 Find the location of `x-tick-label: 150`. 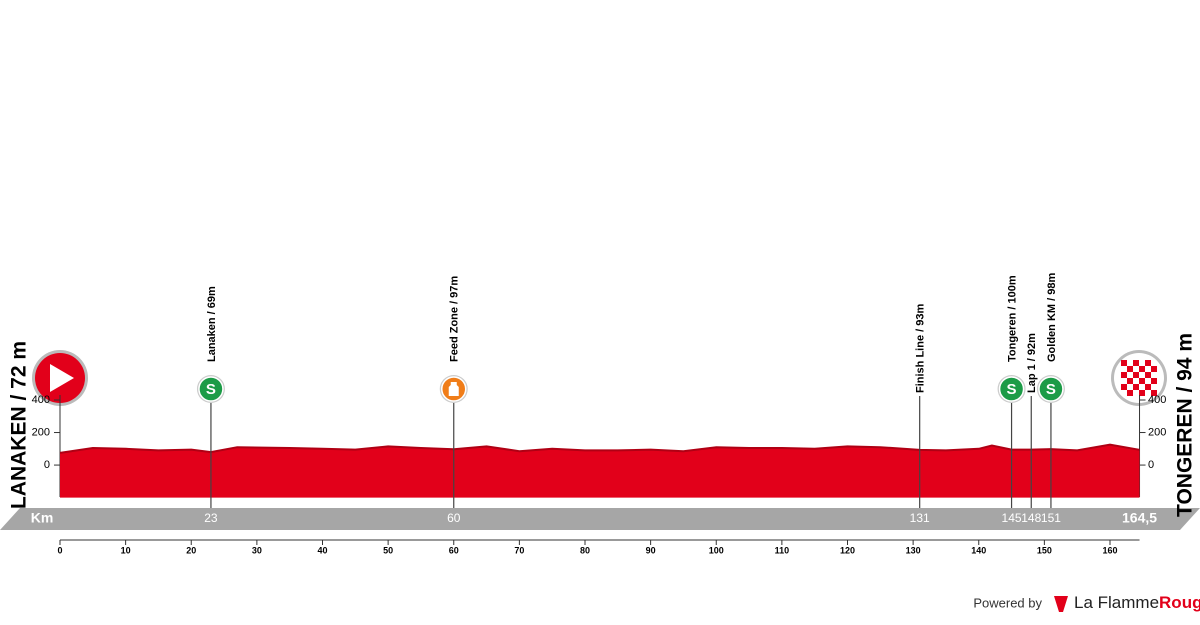

x-tick-label: 150 is located at coordinates (1044, 550).